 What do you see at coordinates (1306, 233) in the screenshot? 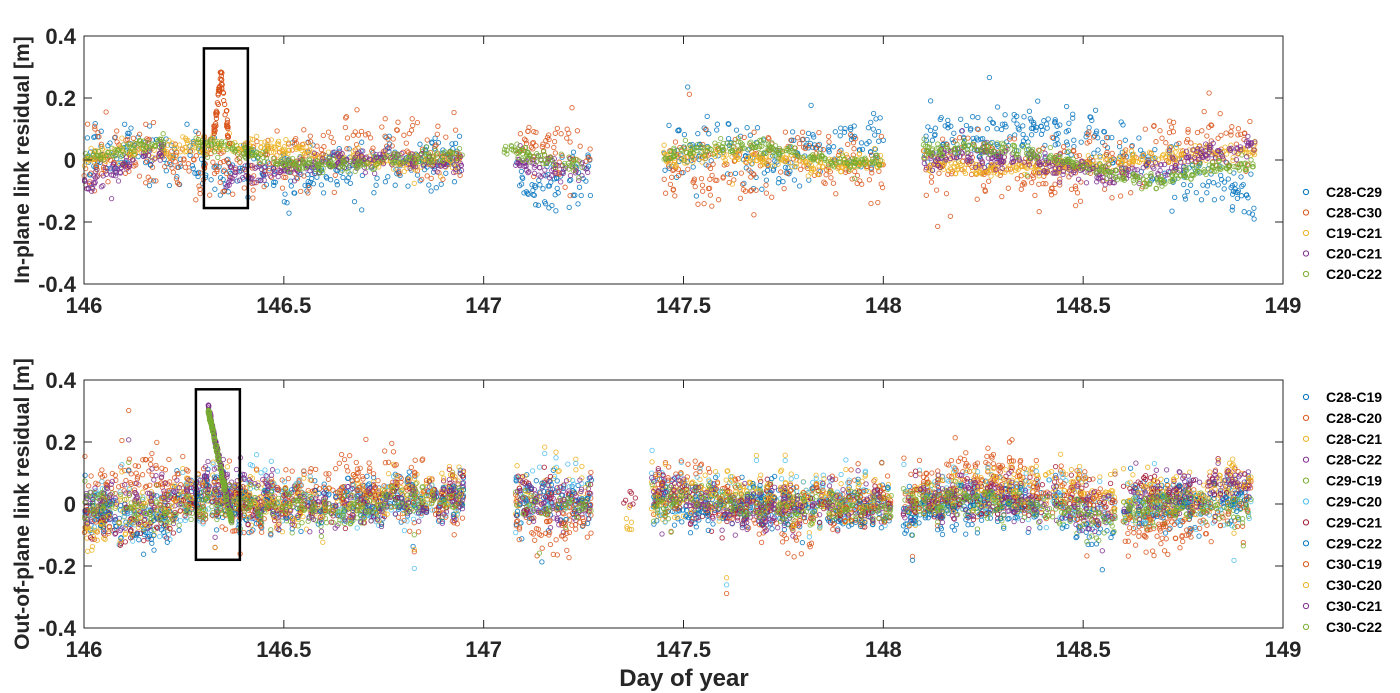
I see `legend-marker` at bounding box center [1306, 233].